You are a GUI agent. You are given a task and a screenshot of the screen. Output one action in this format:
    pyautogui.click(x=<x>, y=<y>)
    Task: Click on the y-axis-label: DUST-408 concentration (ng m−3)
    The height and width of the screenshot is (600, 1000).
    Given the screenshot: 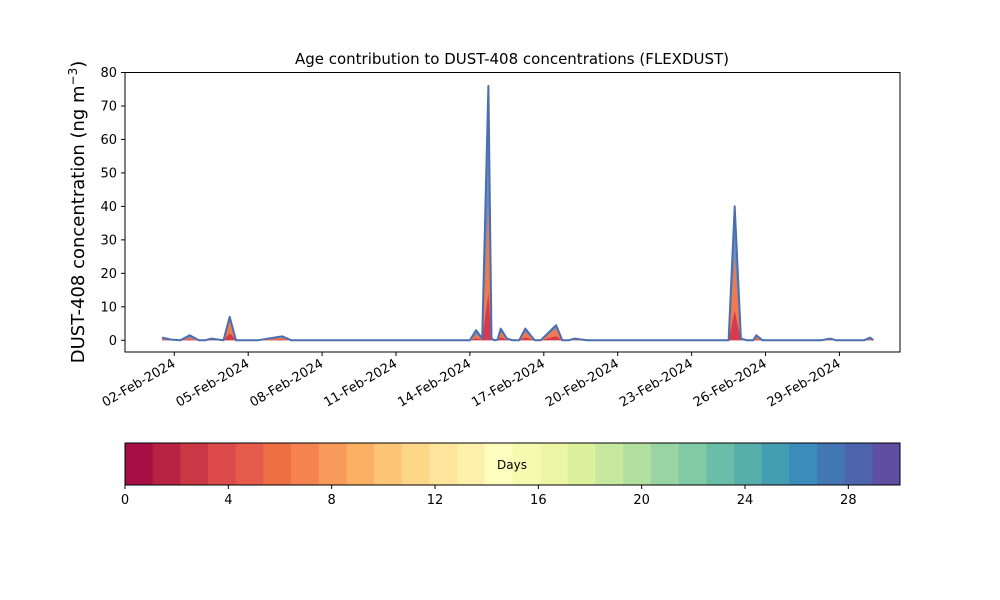 What is the action you would take?
    pyautogui.click(x=77, y=212)
    